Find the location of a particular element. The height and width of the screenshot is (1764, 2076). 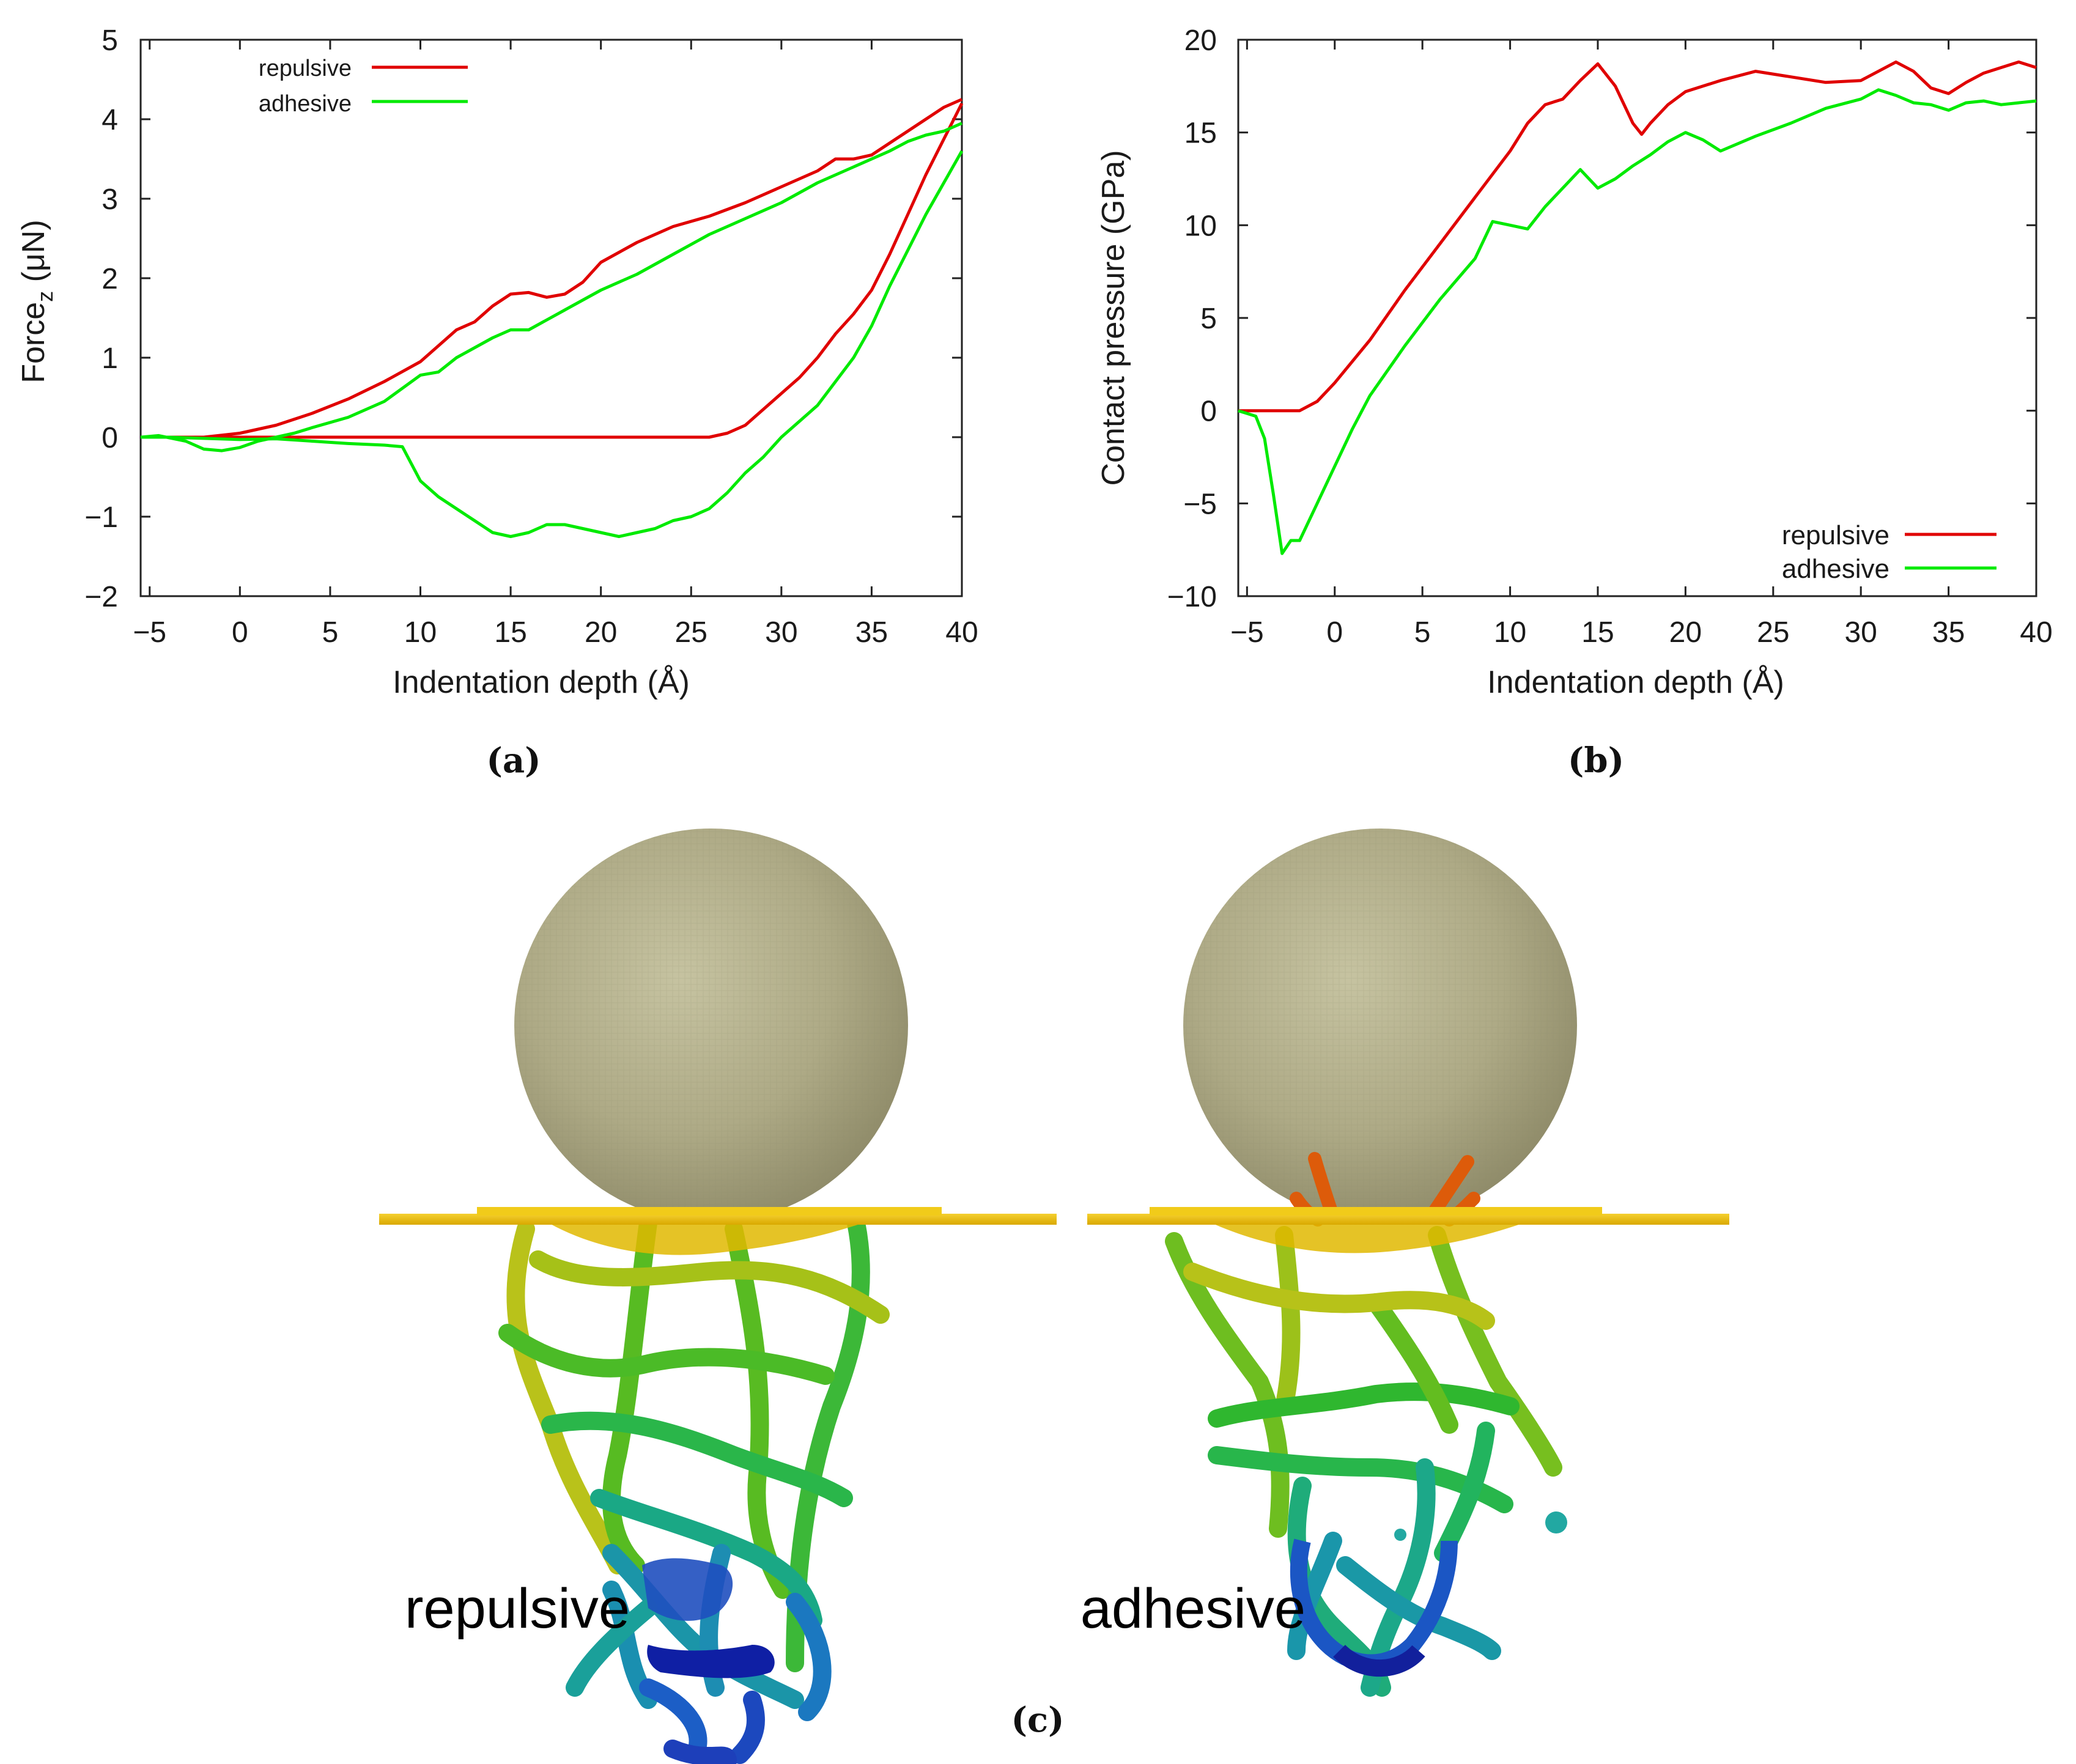

b-series-lines is located at coordinates (1637, 307).